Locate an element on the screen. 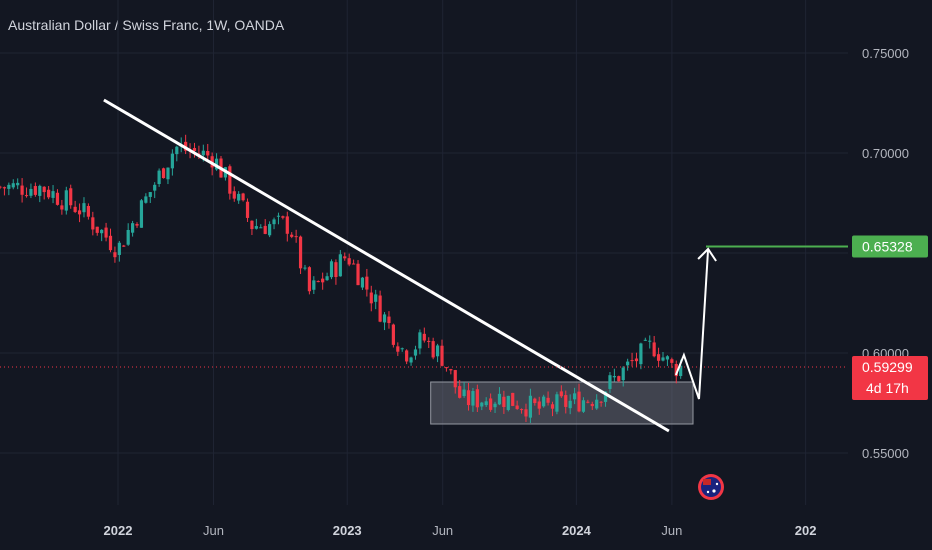  price-badges: 0.65328 0.59299 4d 17h is located at coordinates (890, 318).